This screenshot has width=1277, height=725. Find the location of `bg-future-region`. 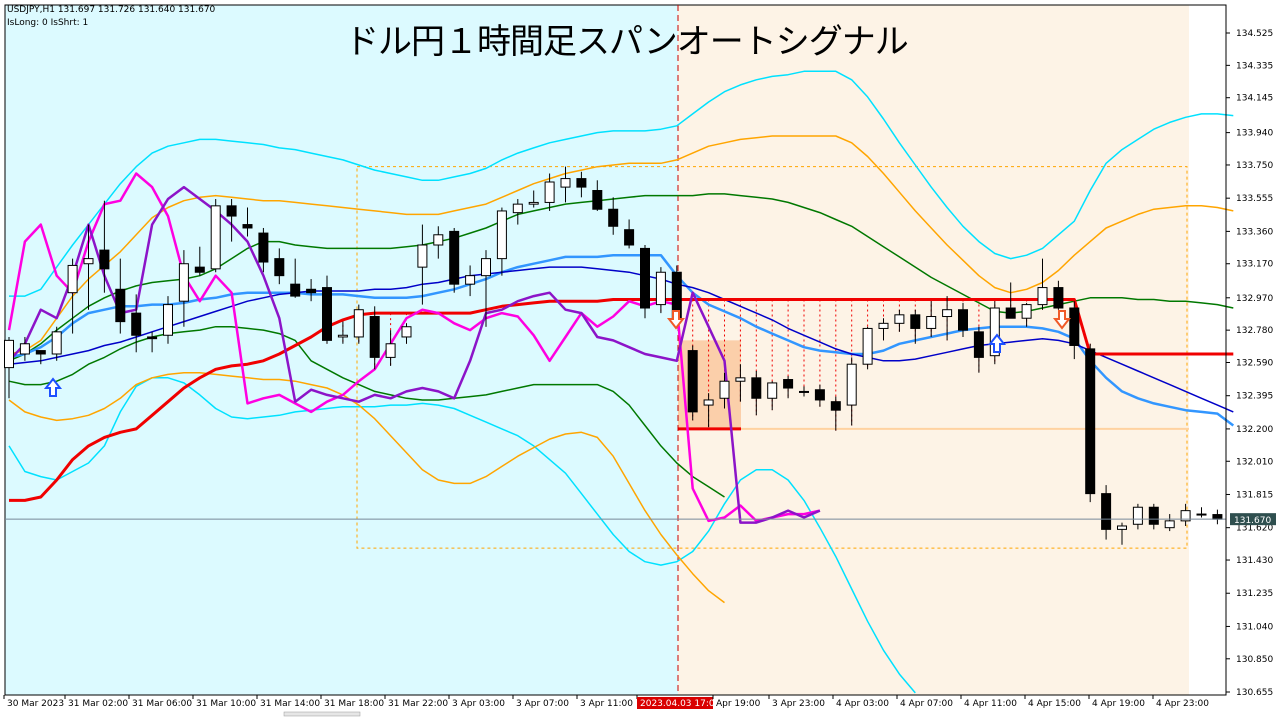

bg-future-region is located at coordinates (1207, 350).